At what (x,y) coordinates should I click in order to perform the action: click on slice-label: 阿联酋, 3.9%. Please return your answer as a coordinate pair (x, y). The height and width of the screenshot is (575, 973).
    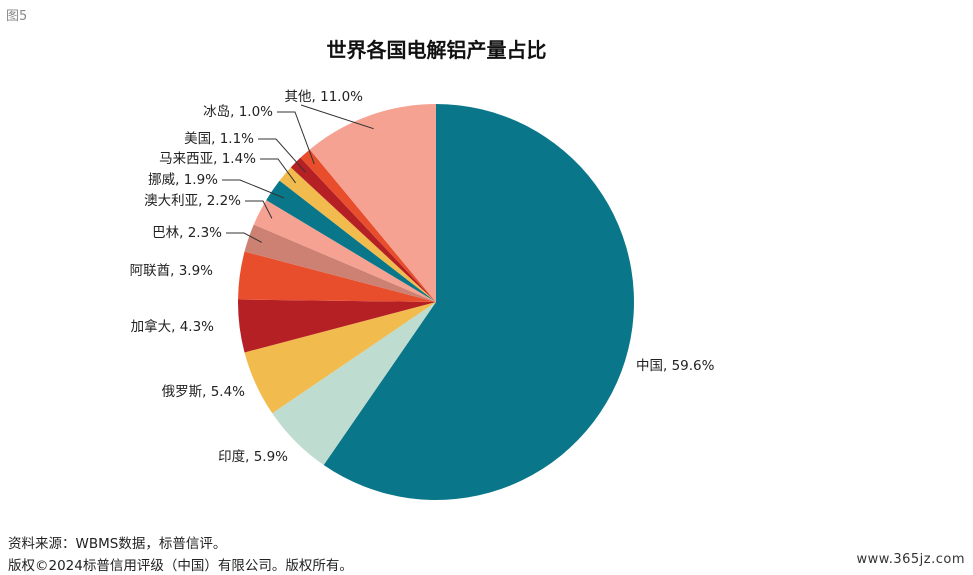
    Looking at the image, I should click on (172, 270).